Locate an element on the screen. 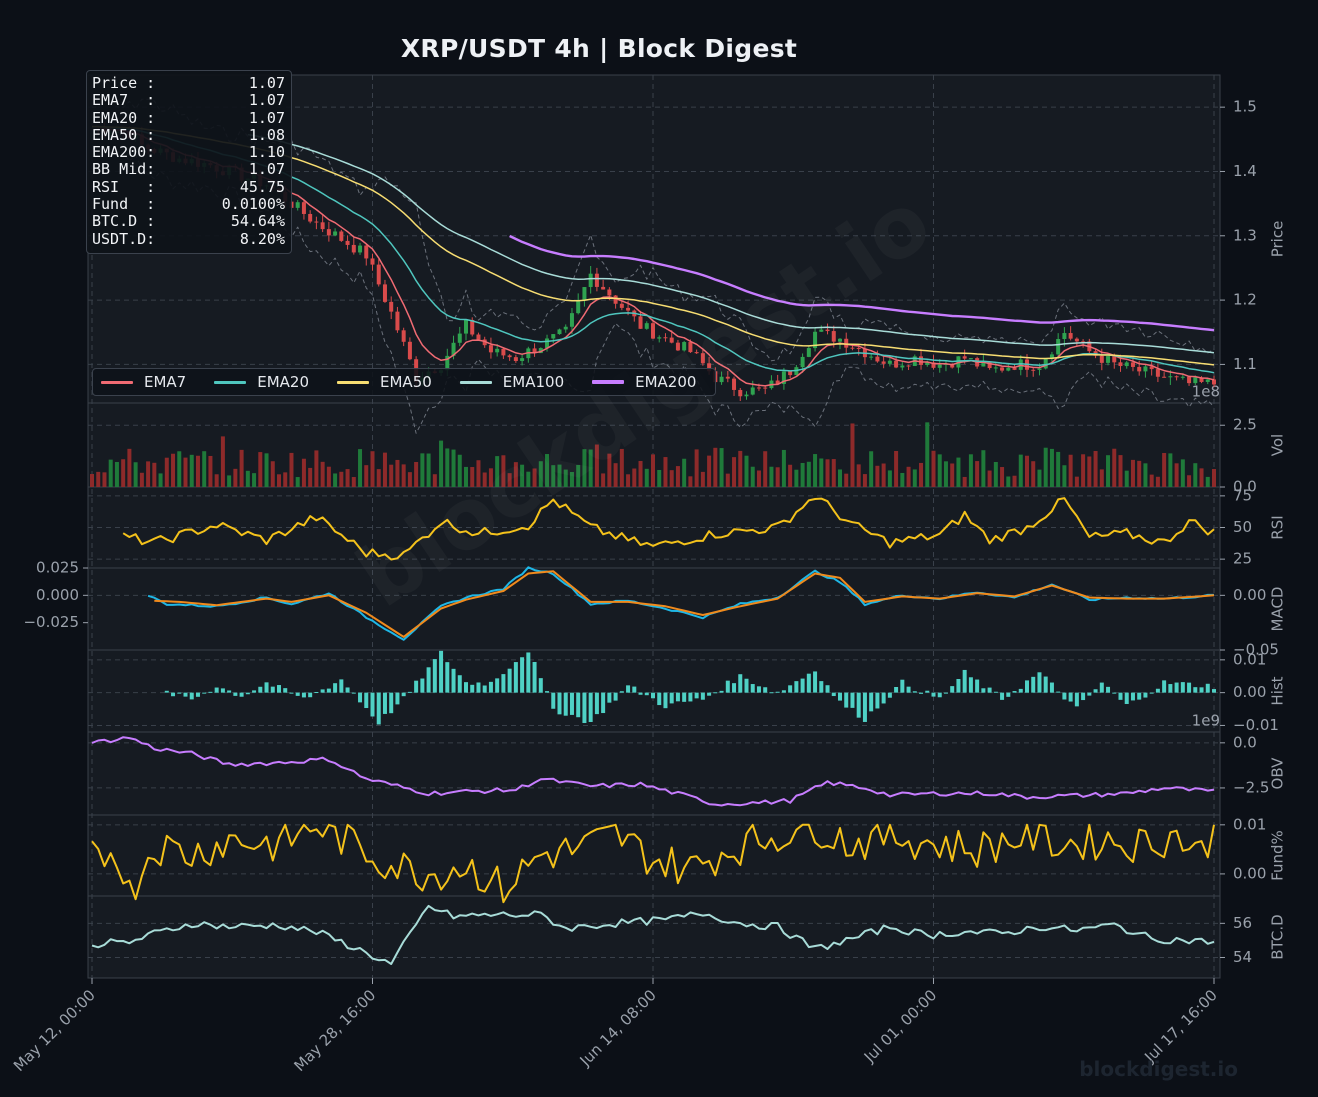 Image resolution: width=1318 pixels, height=1097 pixels. x-tick-label: Jul 01, 00:00 is located at coordinates (900, 1026).